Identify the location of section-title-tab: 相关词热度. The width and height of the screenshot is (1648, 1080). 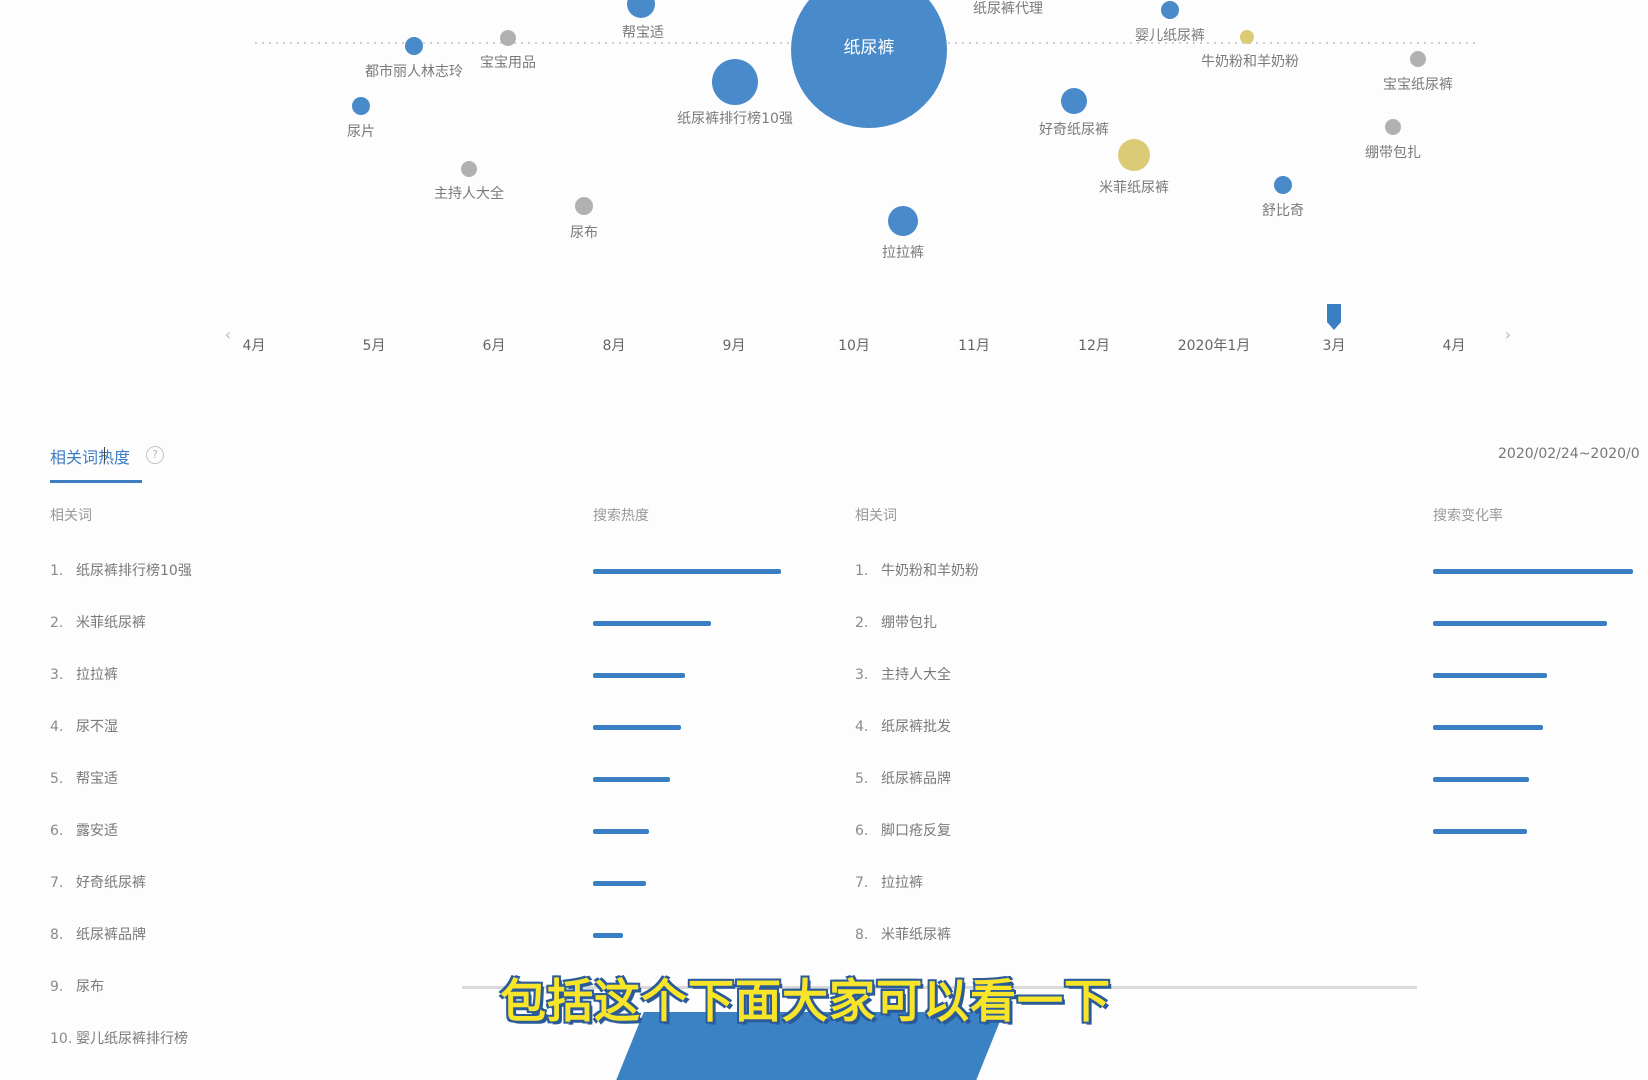
(96, 463).